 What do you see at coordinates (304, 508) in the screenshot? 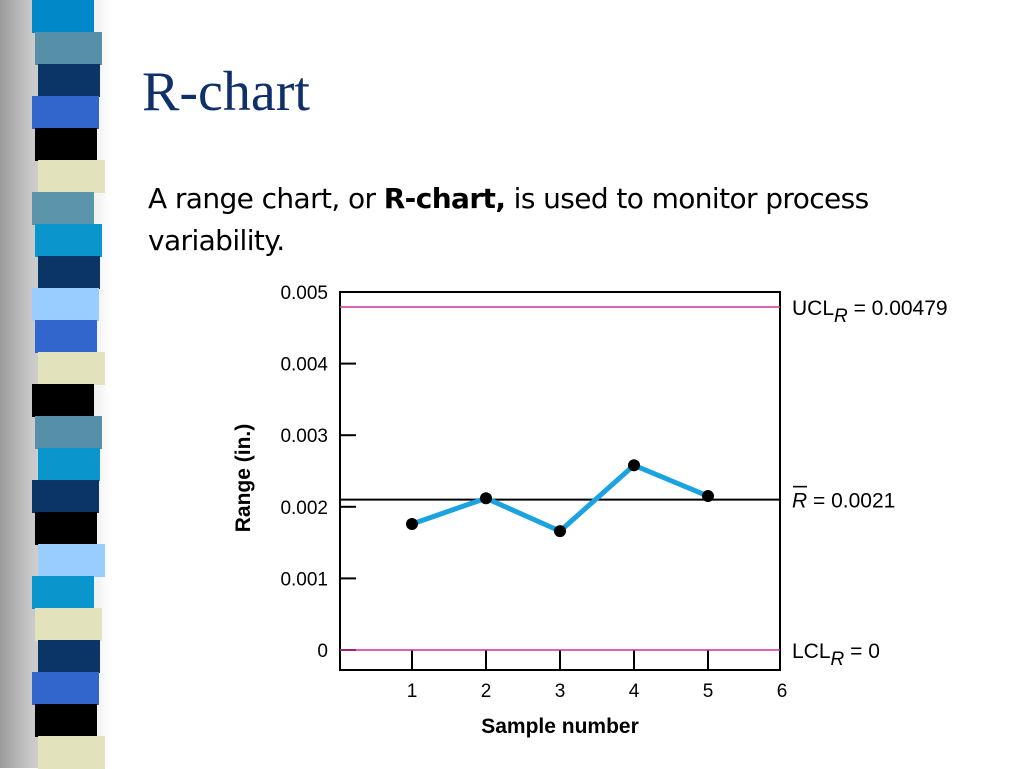
I see `y-tick-label: 0.002` at bounding box center [304, 508].